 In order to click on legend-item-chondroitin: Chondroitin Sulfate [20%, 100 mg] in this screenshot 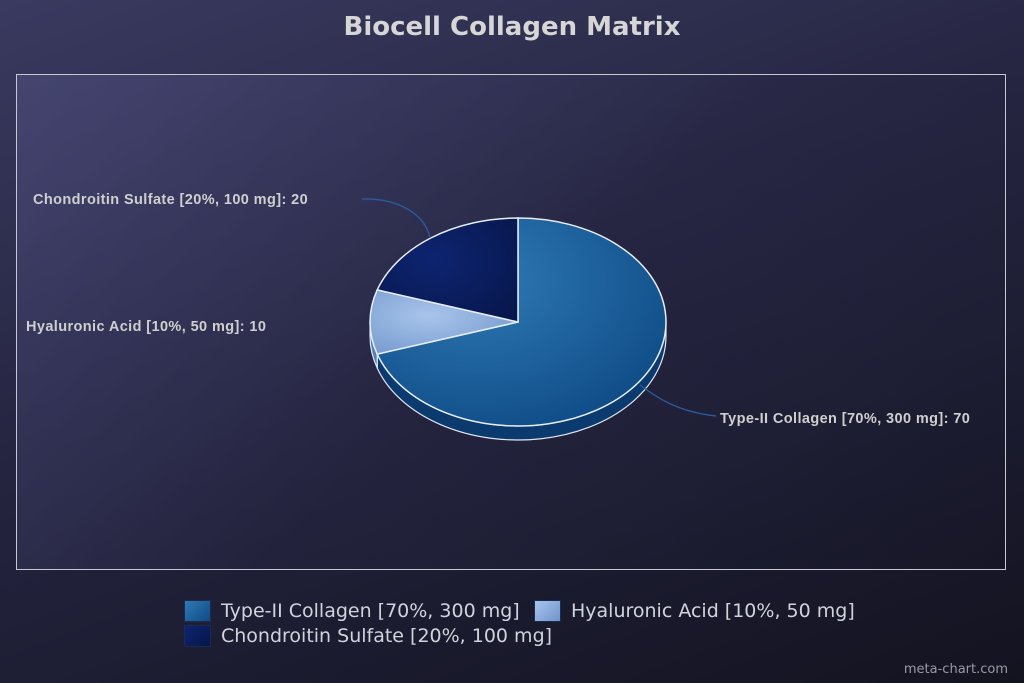, I will do `click(368, 636)`.